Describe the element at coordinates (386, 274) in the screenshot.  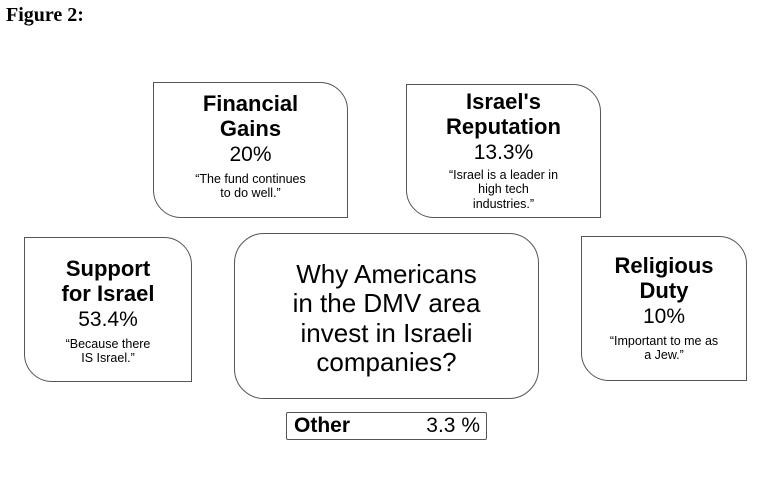
I see `central-question-line: Why Americans` at that location.